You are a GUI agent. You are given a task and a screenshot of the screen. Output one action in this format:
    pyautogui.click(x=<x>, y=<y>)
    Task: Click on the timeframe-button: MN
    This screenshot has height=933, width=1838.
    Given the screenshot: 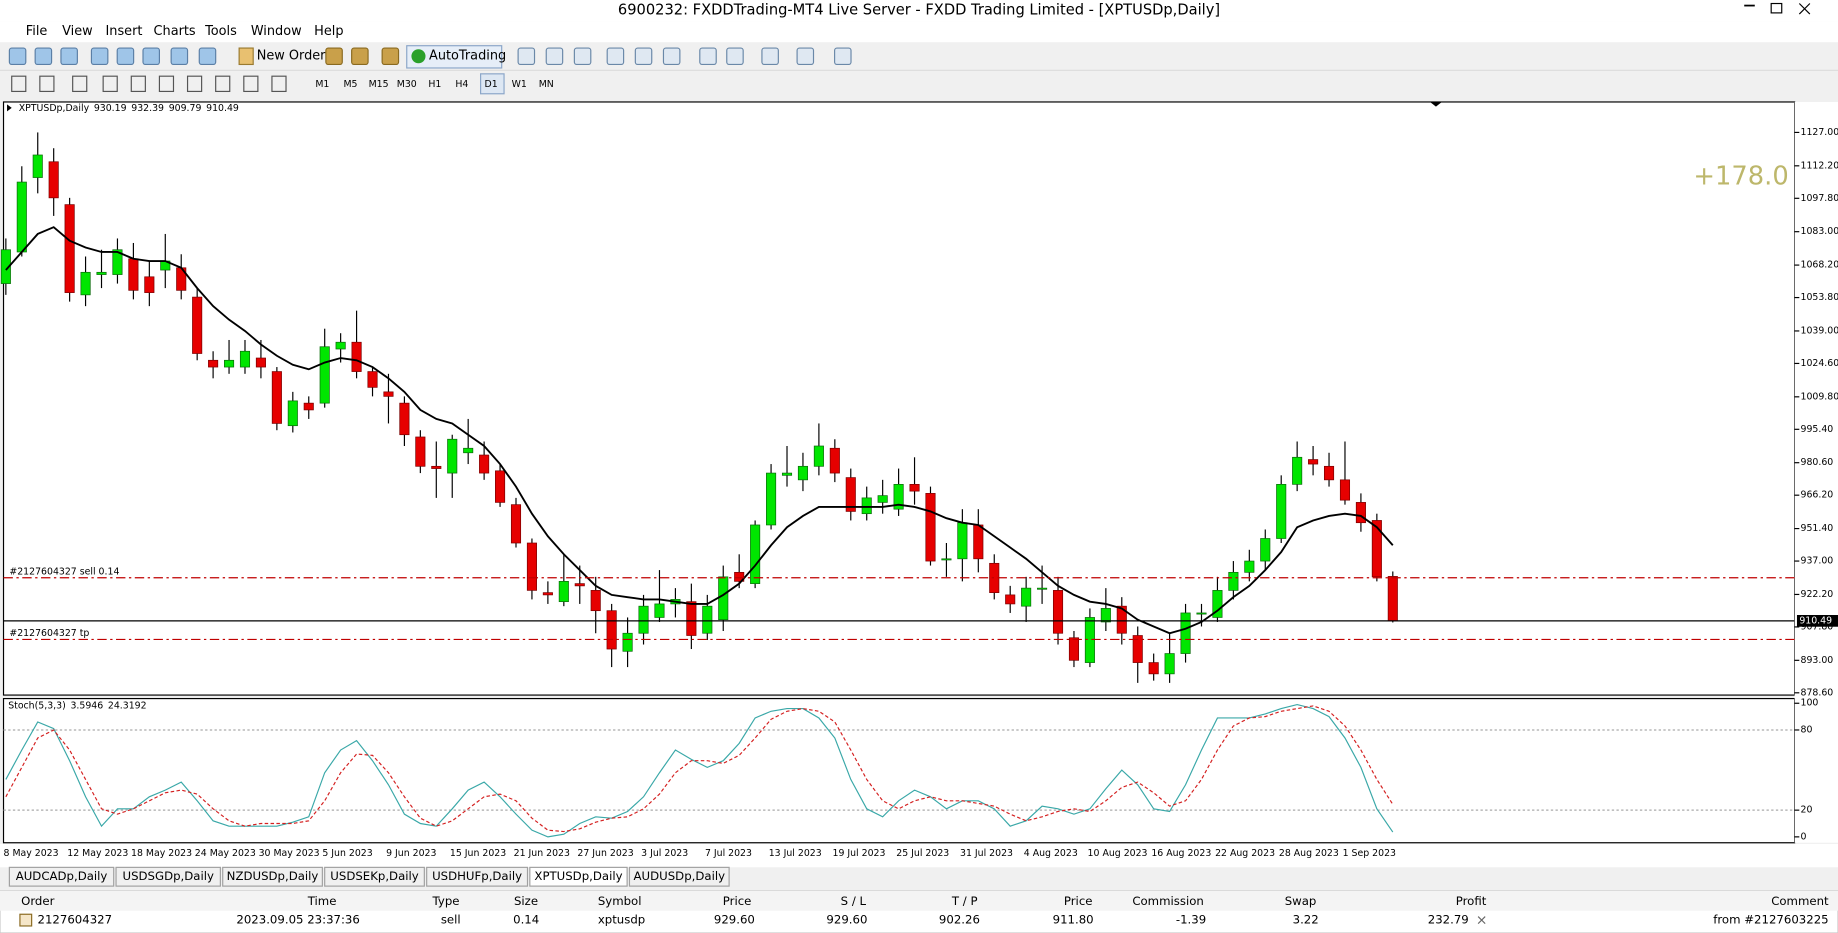 What is the action you would take?
    pyautogui.click(x=546, y=84)
    